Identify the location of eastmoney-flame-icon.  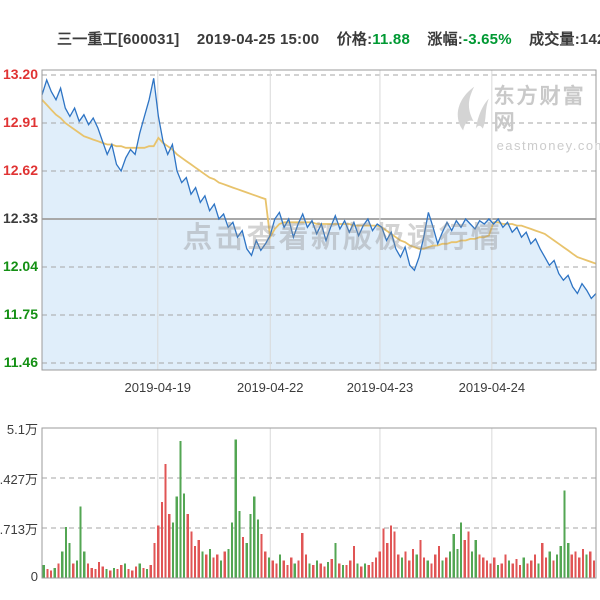
(473, 108).